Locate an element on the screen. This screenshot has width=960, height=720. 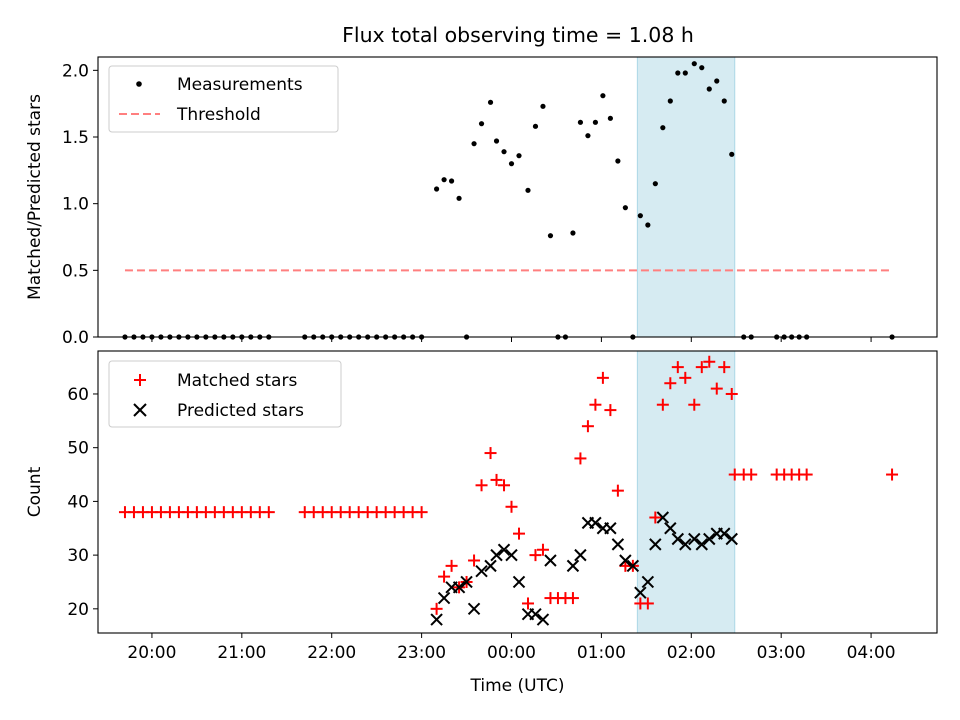
x-tick-label: 22:00 is located at coordinates (331, 653).